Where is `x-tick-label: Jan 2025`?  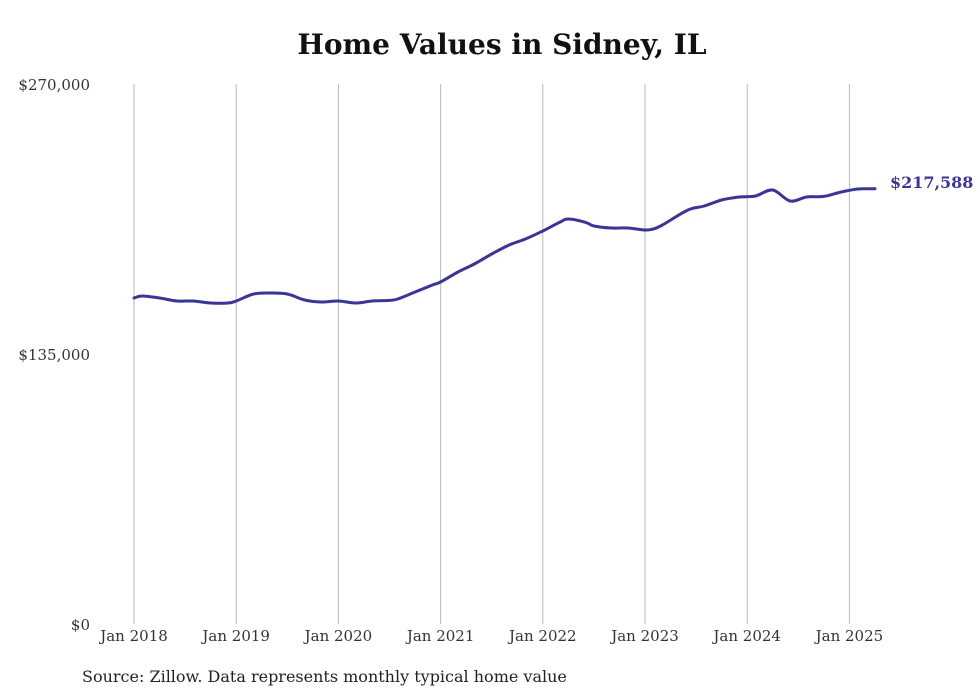
x-tick-label: Jan 2025 is located at coordinates (849, 636).